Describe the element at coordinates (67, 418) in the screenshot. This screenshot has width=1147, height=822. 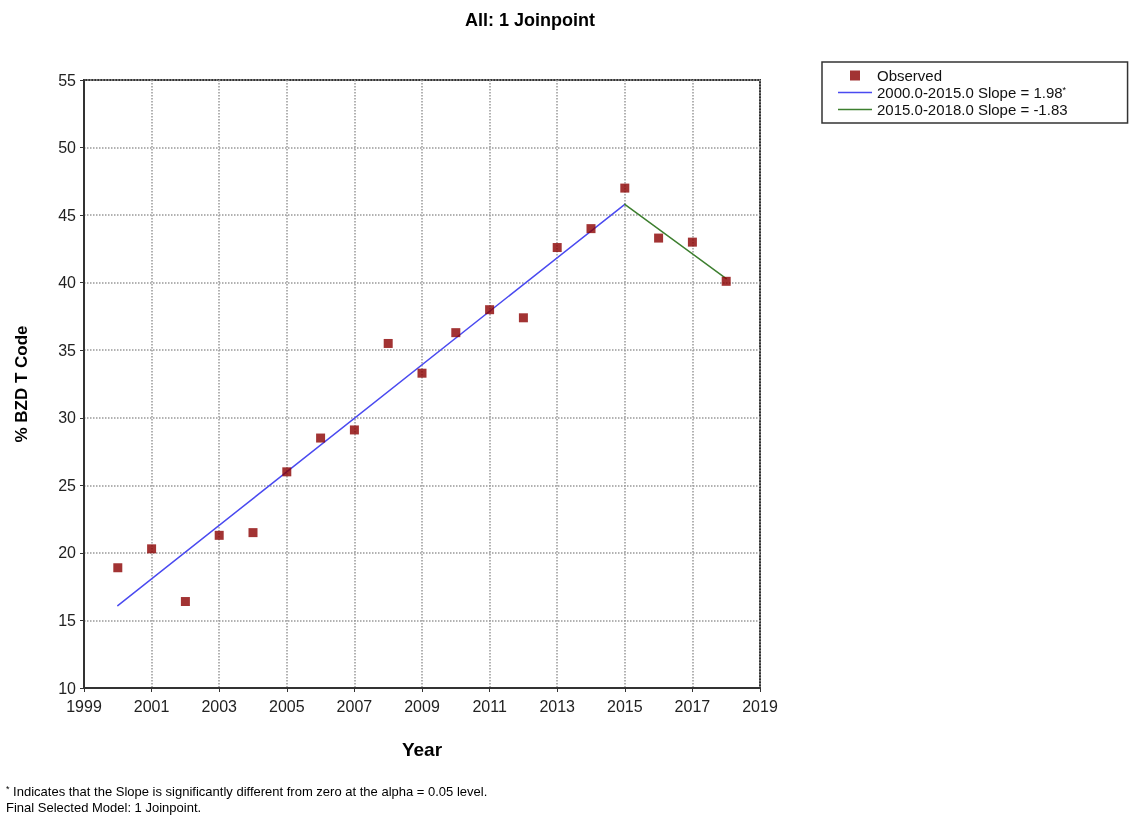
I see `y-tick-label: 30` at that location.